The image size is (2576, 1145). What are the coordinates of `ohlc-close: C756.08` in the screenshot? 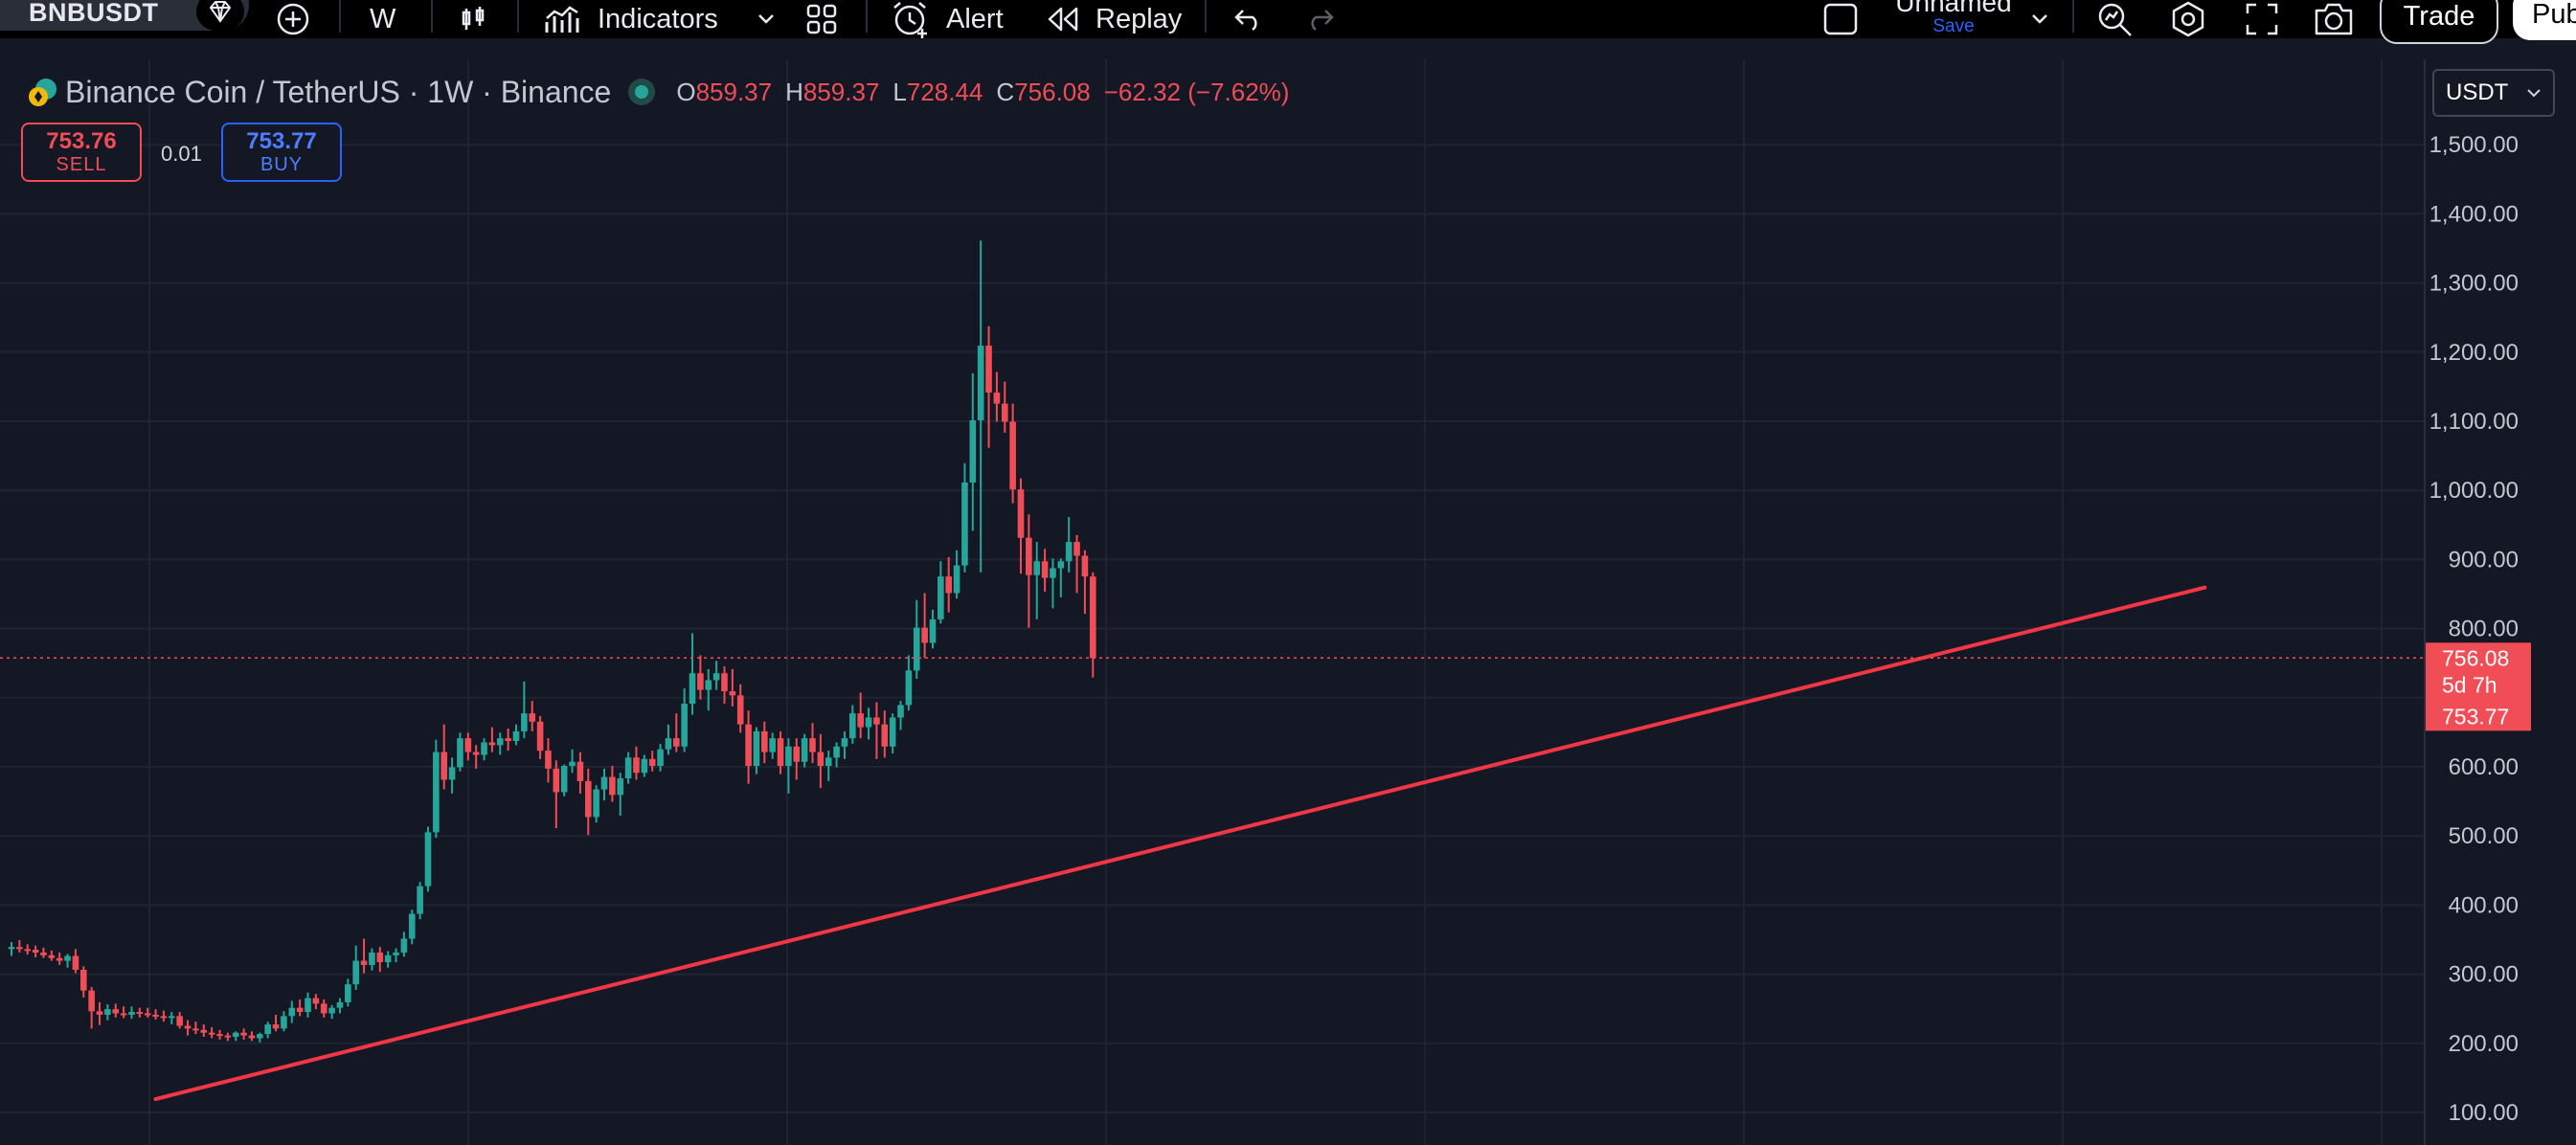 It's located at (1043, 91).